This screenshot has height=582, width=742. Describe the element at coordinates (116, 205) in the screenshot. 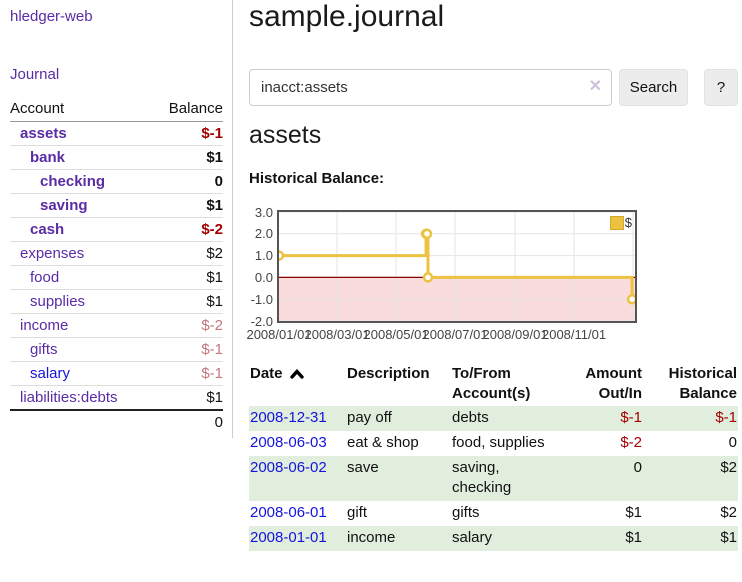

I see `account-row: saving $1` at that location.